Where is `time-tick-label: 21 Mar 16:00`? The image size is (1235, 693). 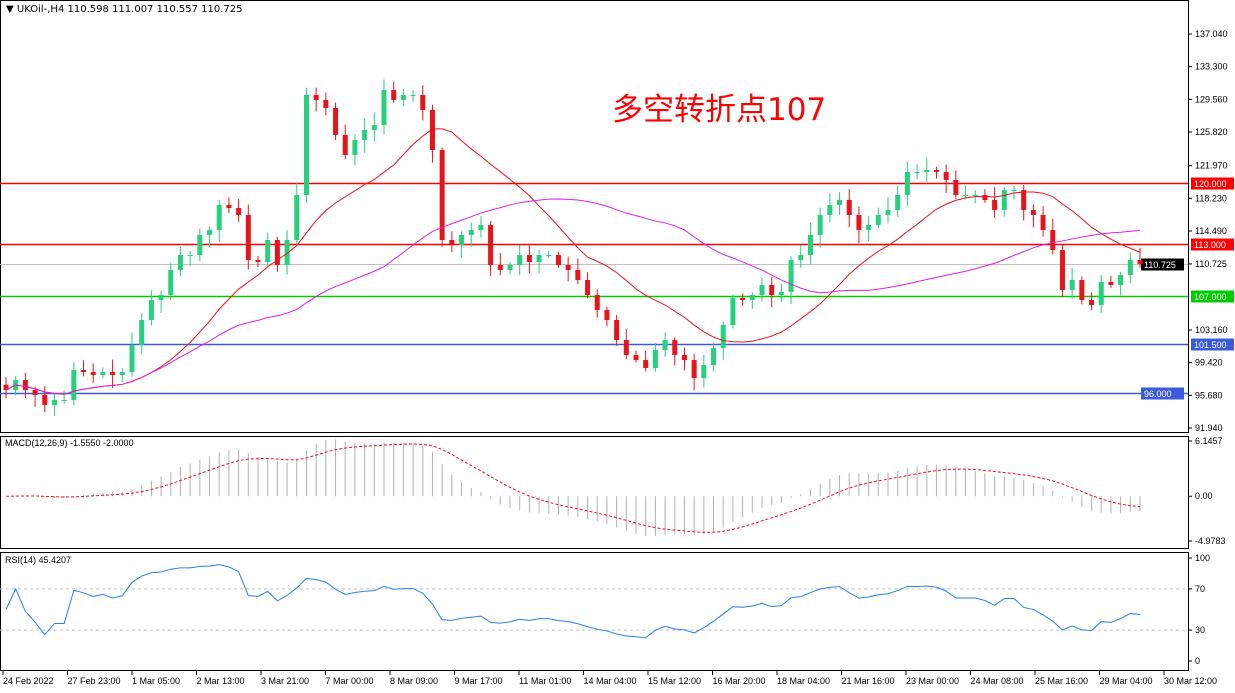 time-tick-label: 21 Mar 16:00 is located at coordinates (868, 681).